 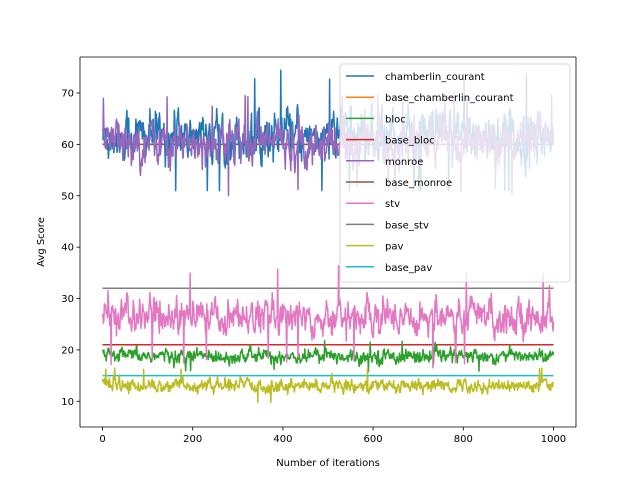 I want to click on legend-entry-pav: pav, so click(x=394, y=247).